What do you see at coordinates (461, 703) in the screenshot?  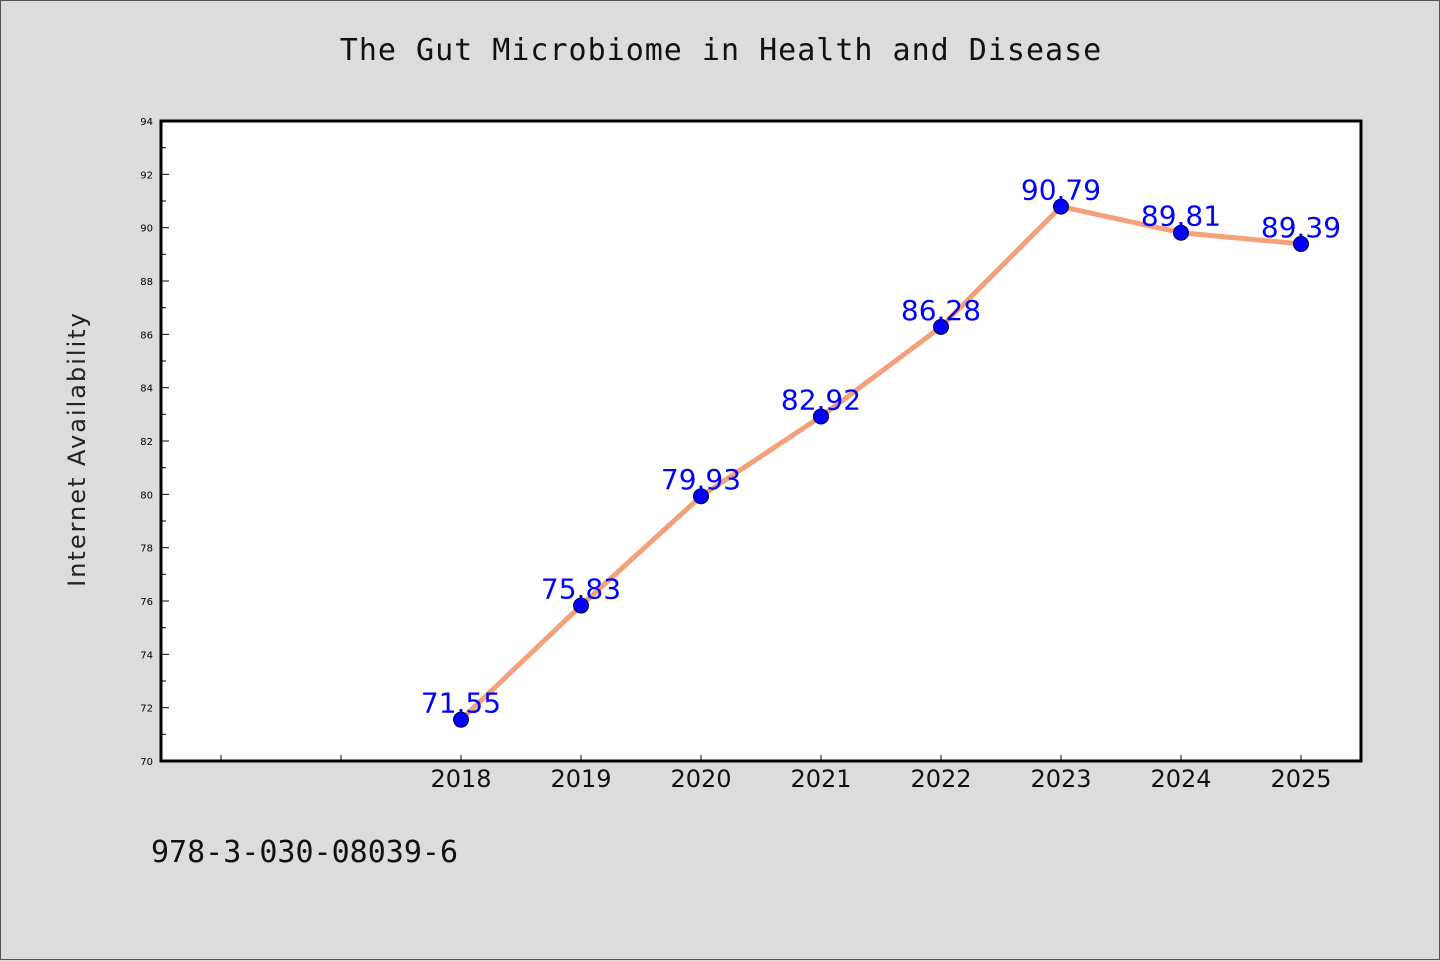 I see `data-label: 71.55` at bounding box center [461, 703].